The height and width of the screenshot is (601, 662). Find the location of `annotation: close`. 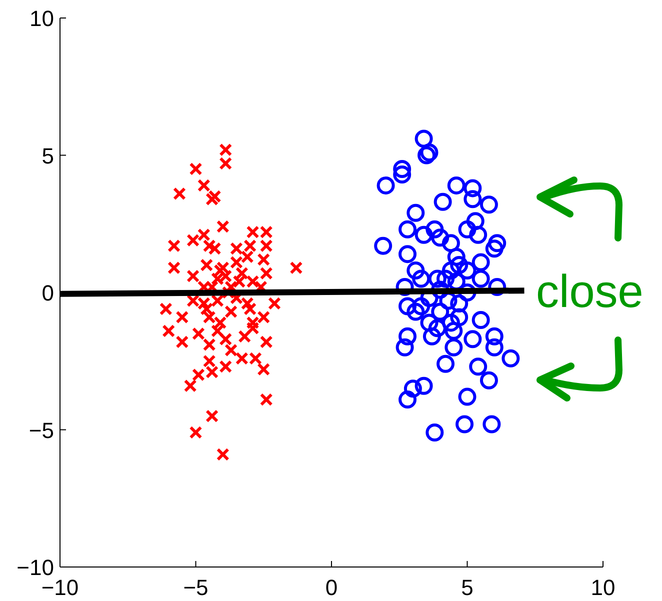

annotation: close is located at coordinates (590, 291).